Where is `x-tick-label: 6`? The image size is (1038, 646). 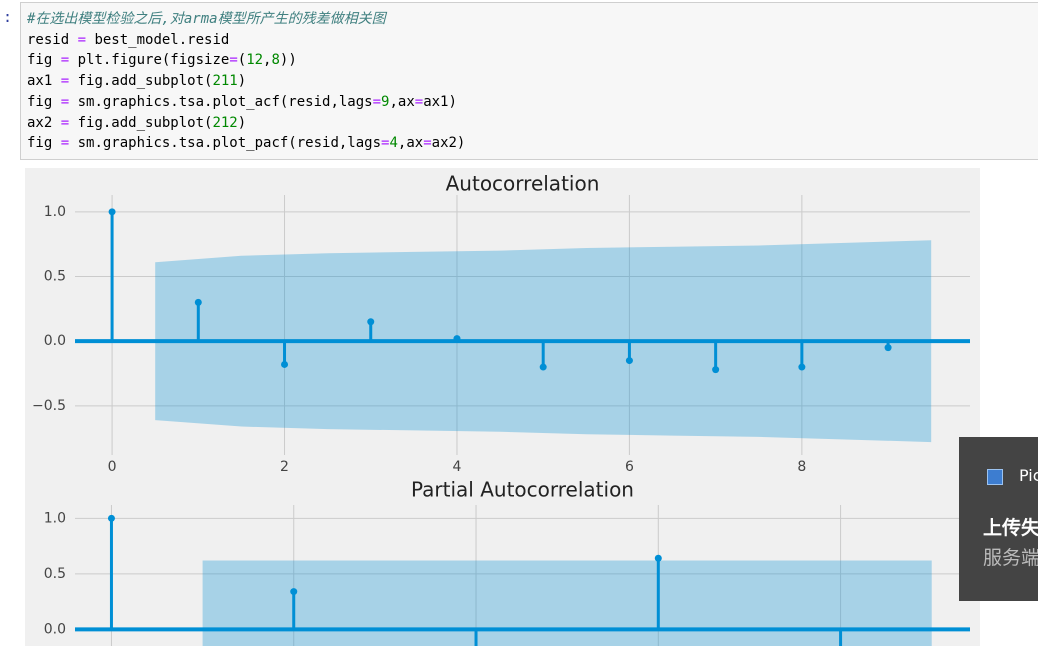 x-tick-label: 6 is located at coordinates (629, 467).